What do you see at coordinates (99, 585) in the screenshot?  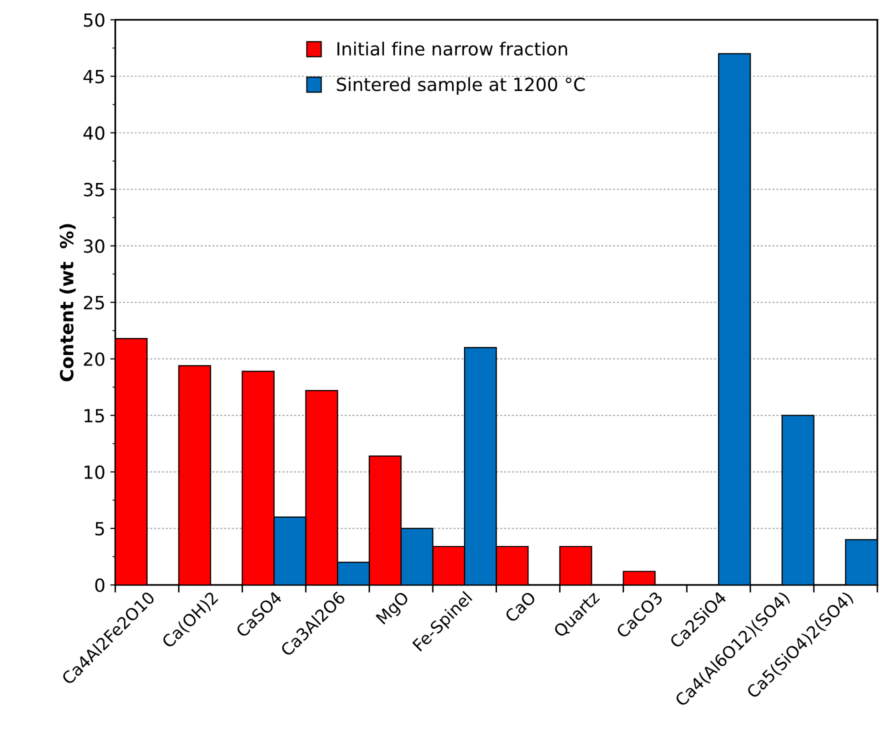 I see `y-tick-label: 0` at bounding box center [99, 585].